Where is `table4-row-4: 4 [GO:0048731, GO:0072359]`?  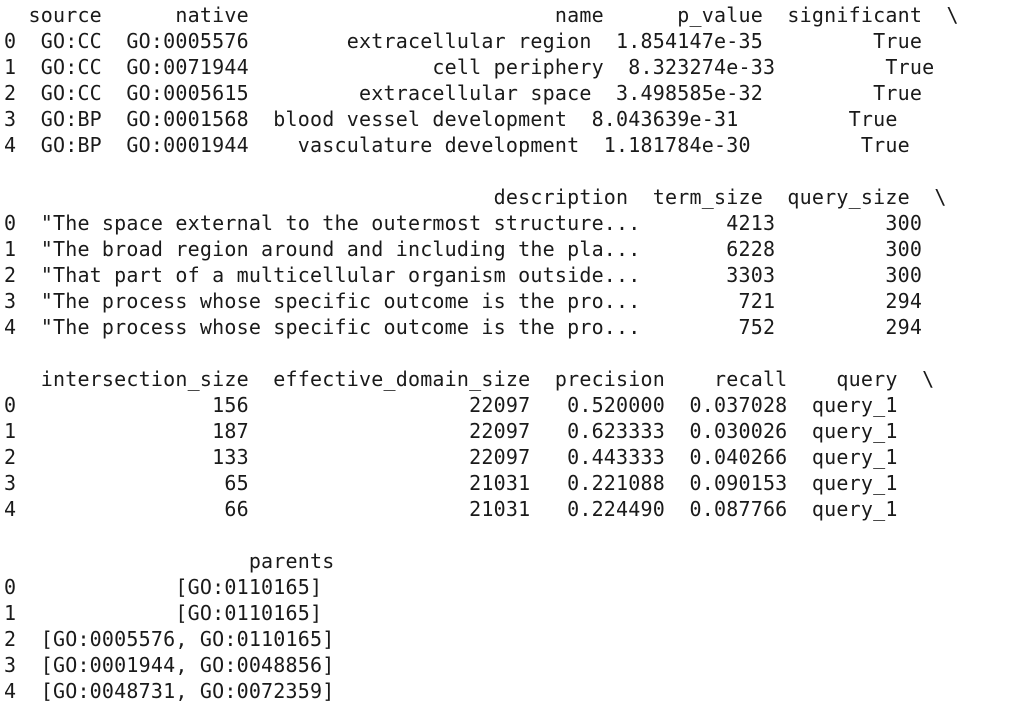 table4-row-4: 4 [GO:0048731, GO:0072359] is located at coordinates (169, 691).